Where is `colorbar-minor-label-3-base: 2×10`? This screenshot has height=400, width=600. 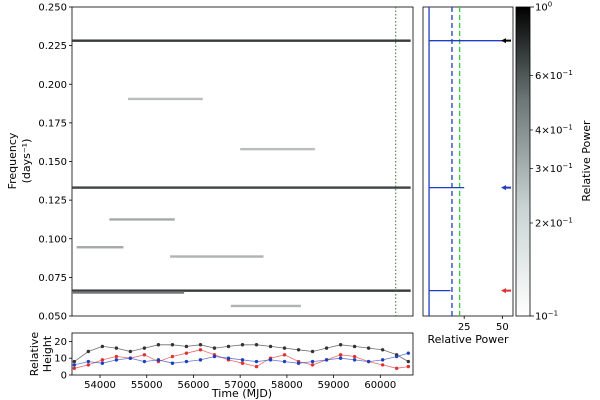 colorbar-minor-label-3-base: 2×10 is located at coordinates (548, 223).